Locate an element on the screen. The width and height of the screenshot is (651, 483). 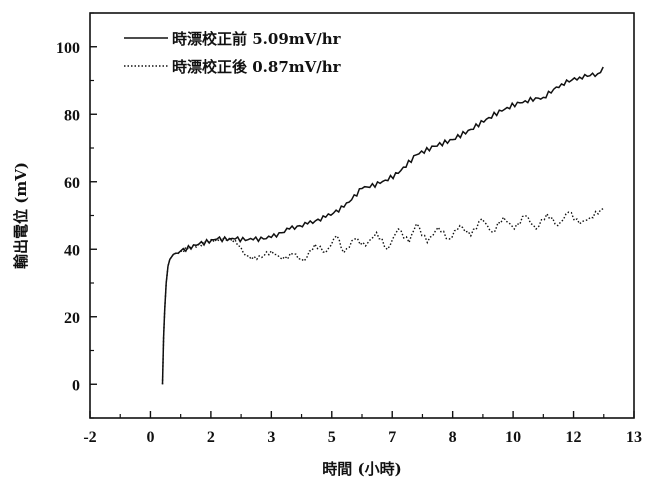
y-tick-label: 0 is located at coordinates (76, 385).